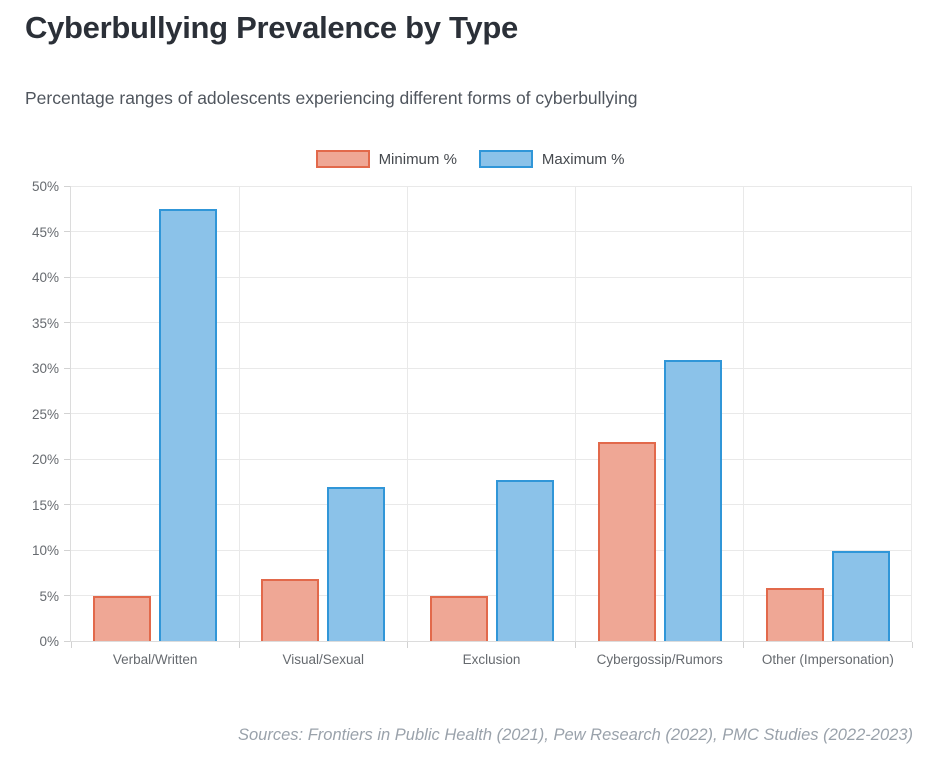 The image size is (940, 757). What do you see at coordinates (45, 323) in the screenshot?
I see `y-axis-label: 35%` at bounding box center [45, 323].